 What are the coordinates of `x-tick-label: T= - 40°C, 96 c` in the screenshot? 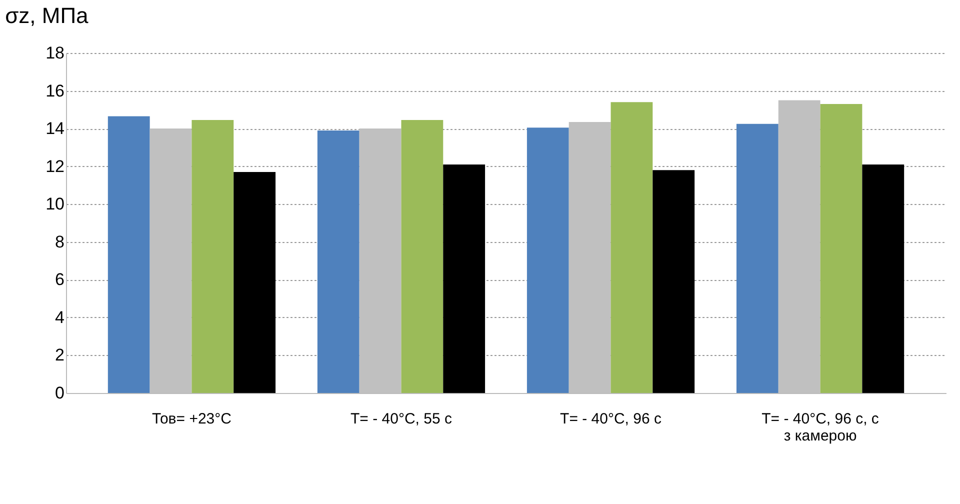 It's located at (611, 419).